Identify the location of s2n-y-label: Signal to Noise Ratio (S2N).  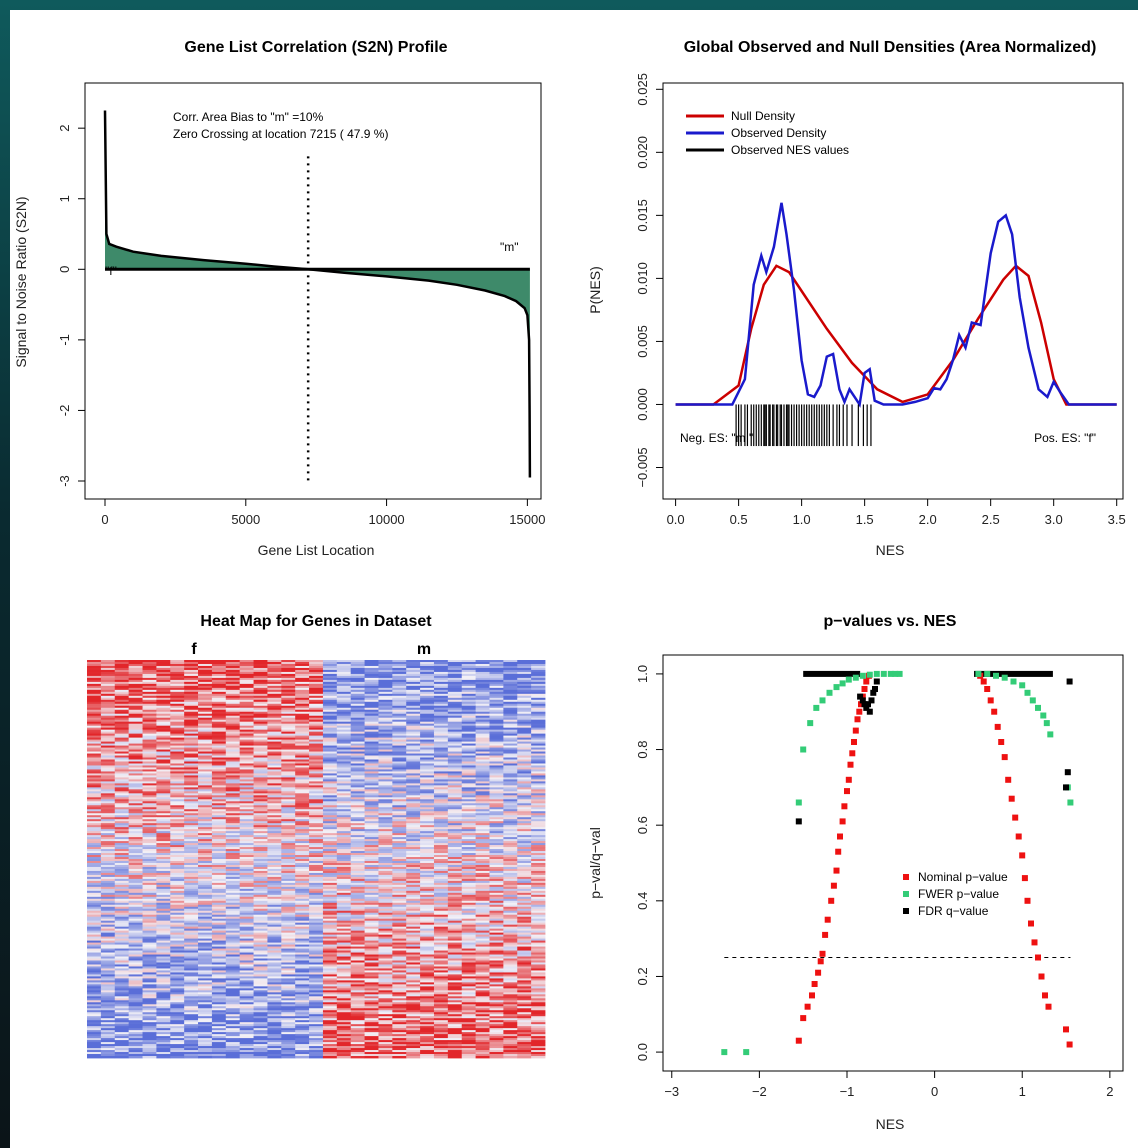
(21, 281).